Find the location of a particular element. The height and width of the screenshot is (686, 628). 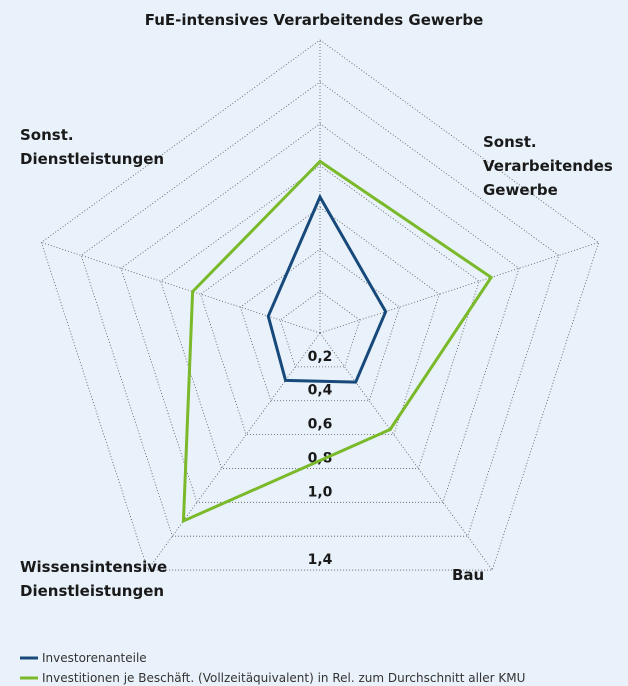

r-tick-label: 1,0 is located at coordinates (320, 492).